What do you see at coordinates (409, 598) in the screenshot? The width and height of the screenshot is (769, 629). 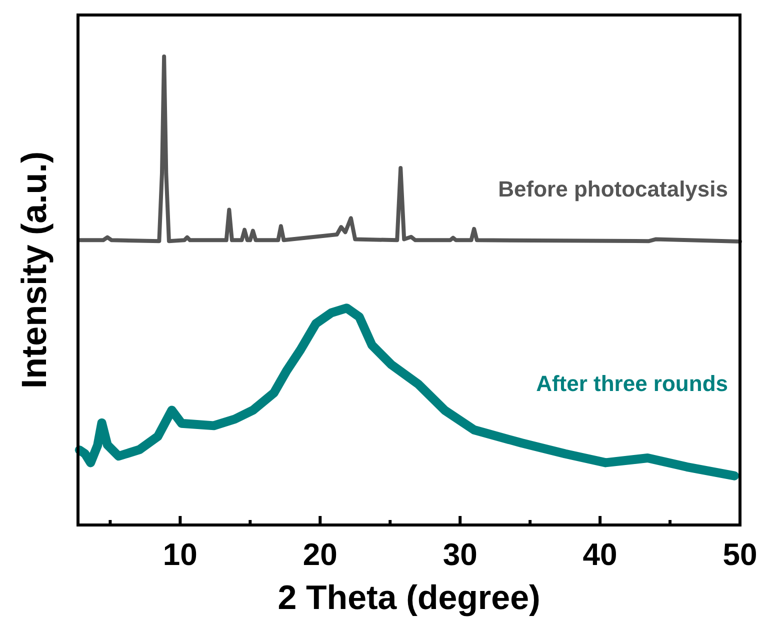 I see `x-axis-title: 2 Theta (degree)` at bounding box center [409, 598].